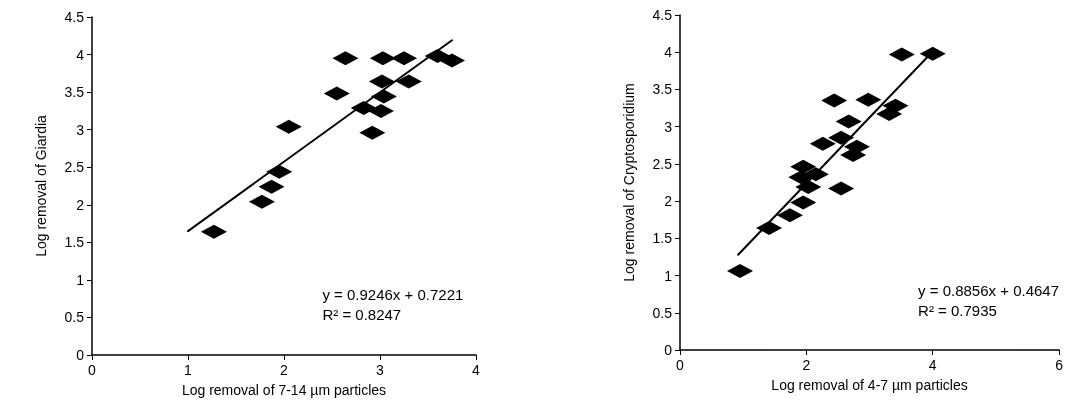 The image size is (1066, 420). Describe the element at coordinates (284, 390) in the screenshot. I see `x-axis-title: Log removal of 7-14 µm particles` at that location.